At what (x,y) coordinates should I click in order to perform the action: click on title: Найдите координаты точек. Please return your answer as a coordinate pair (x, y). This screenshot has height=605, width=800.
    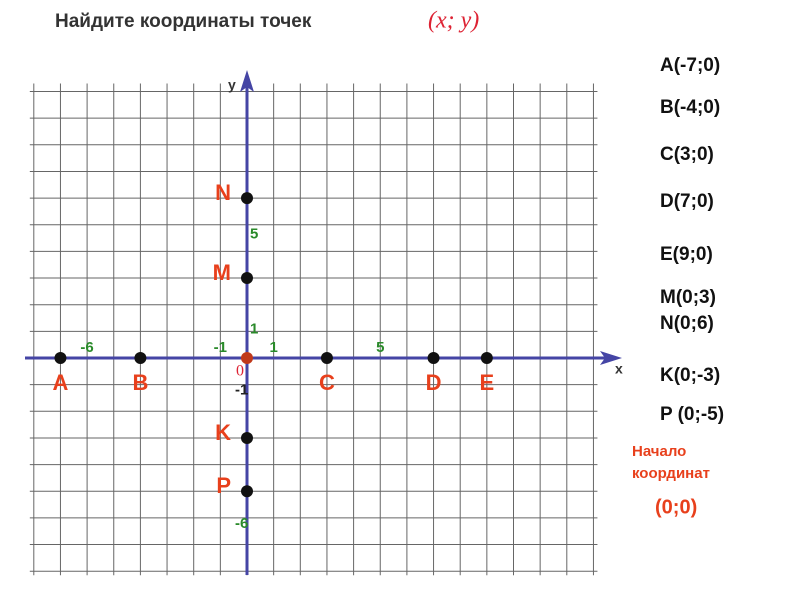
    Looking at the image, I should click on (183, 21).